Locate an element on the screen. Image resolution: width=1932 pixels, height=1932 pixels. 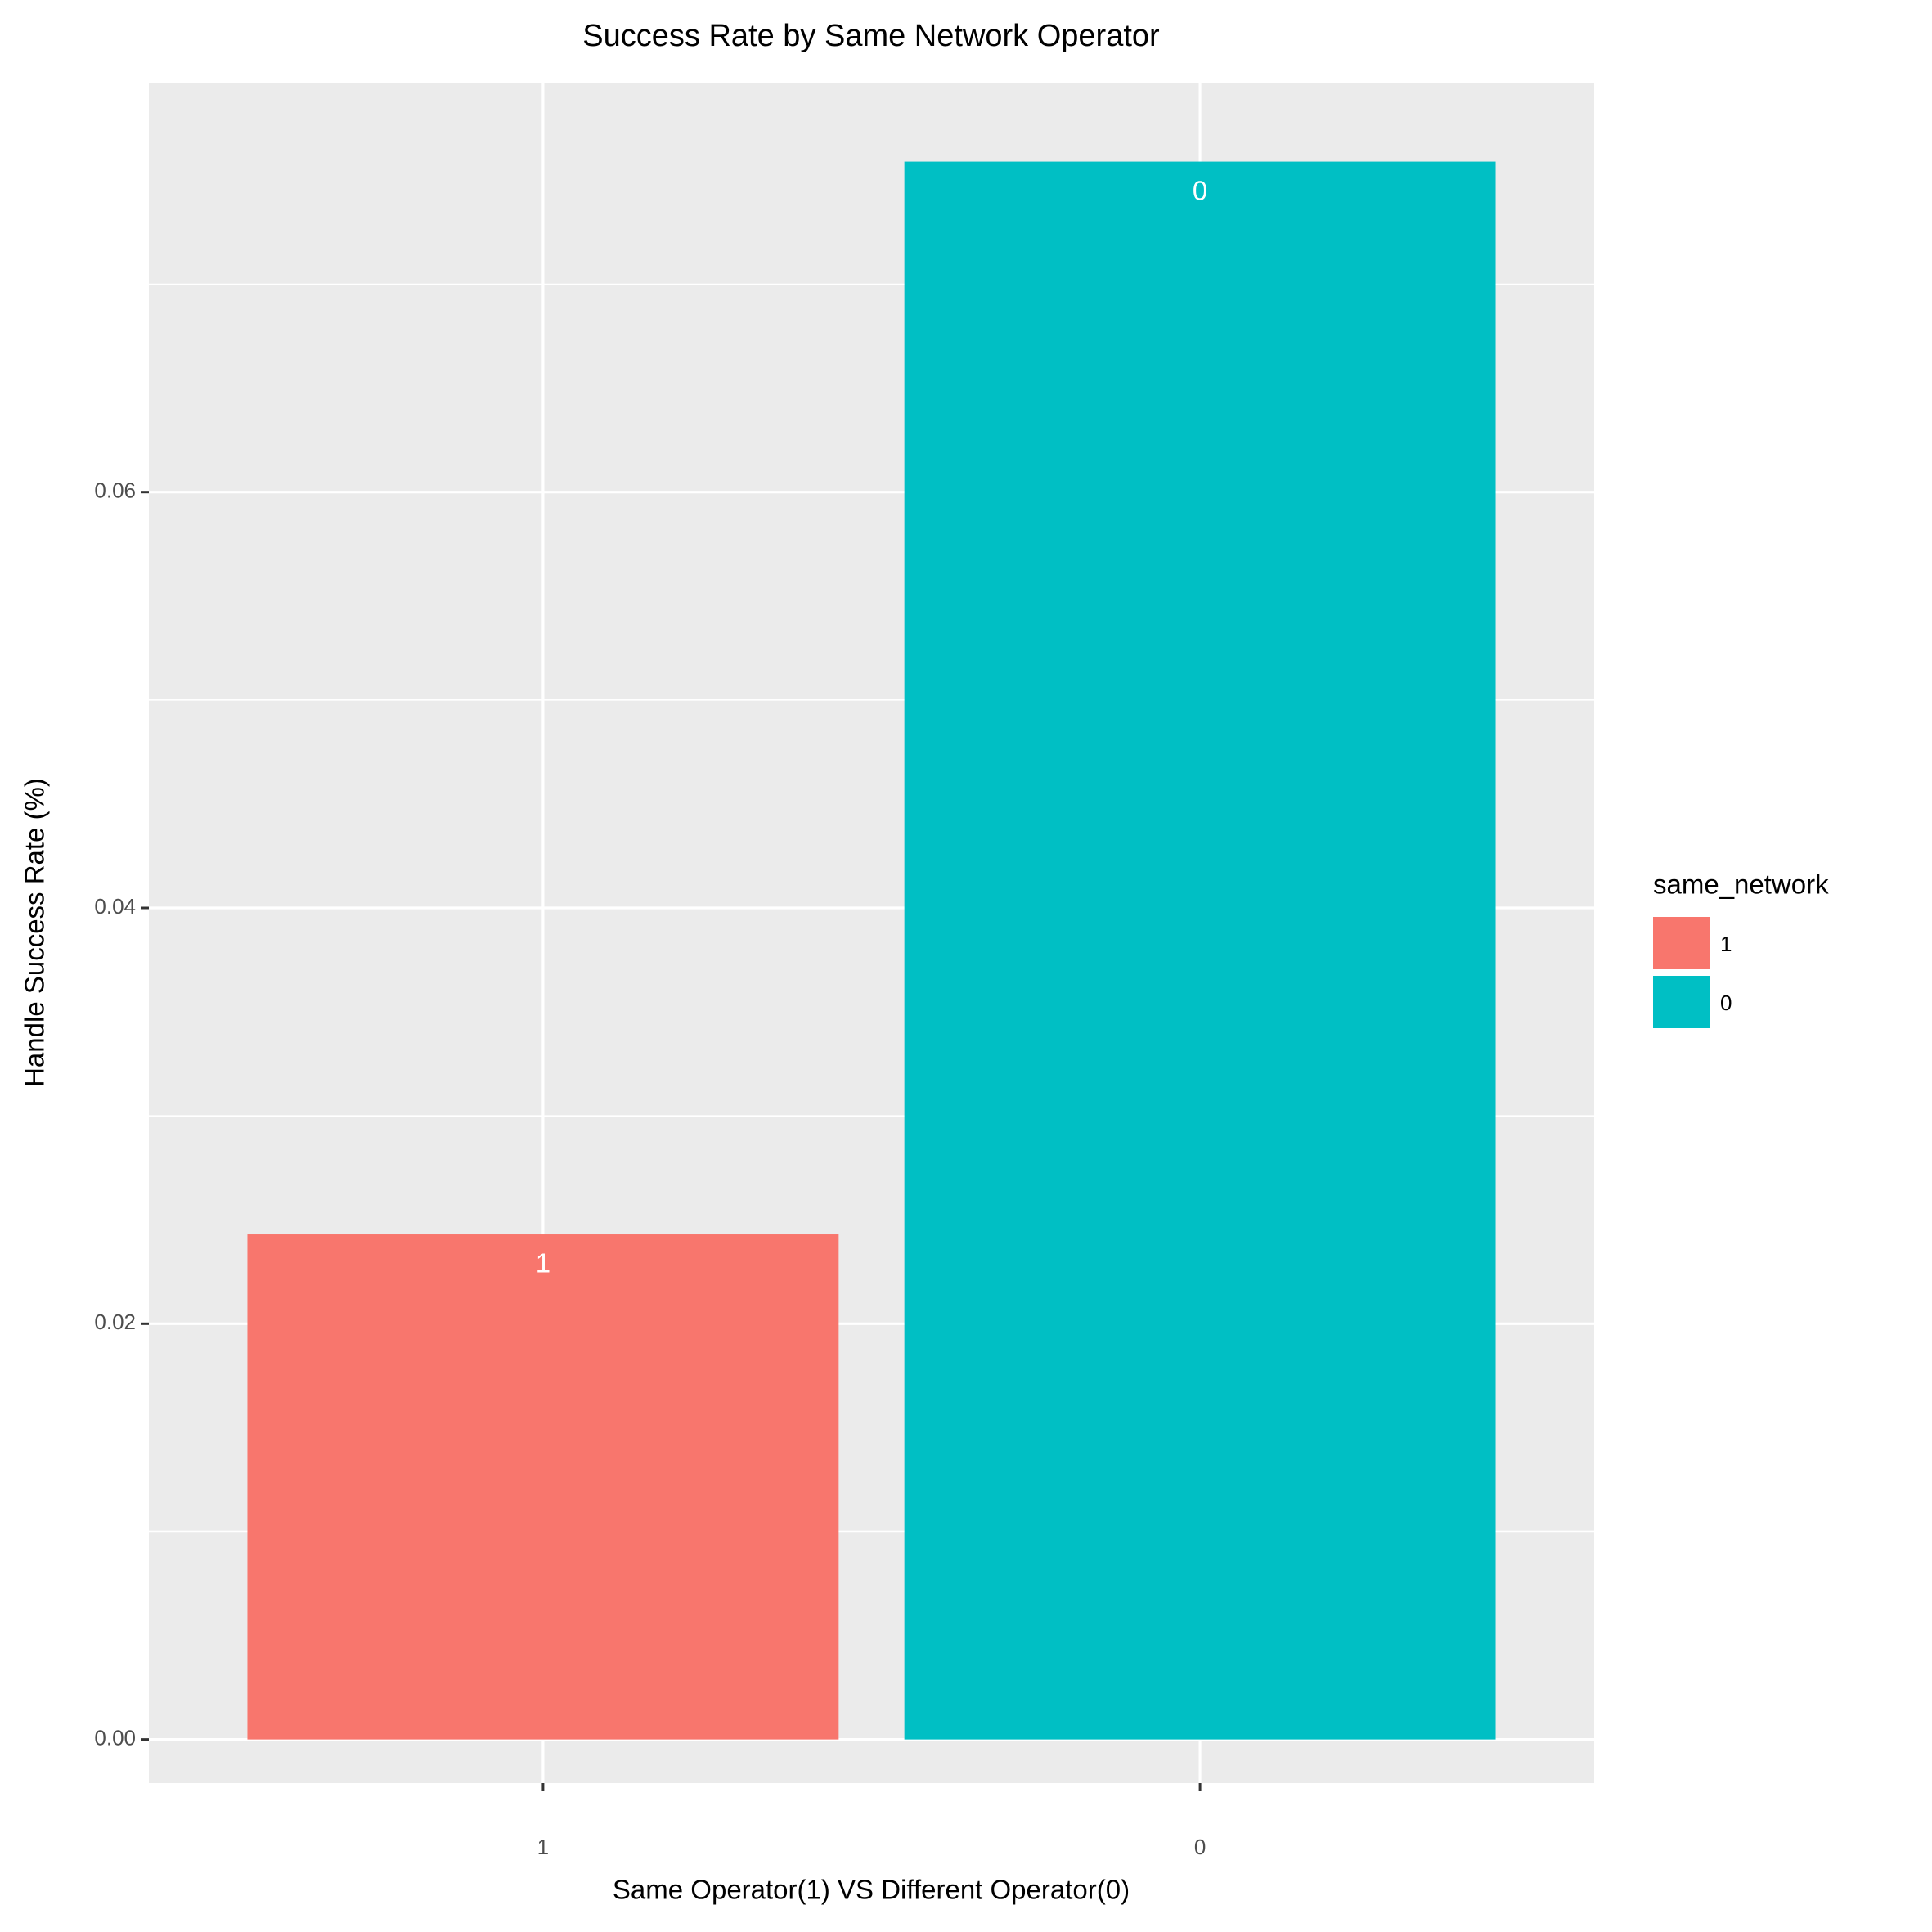
y-tick-label: 0.06 is located at coordinates (115, 491).